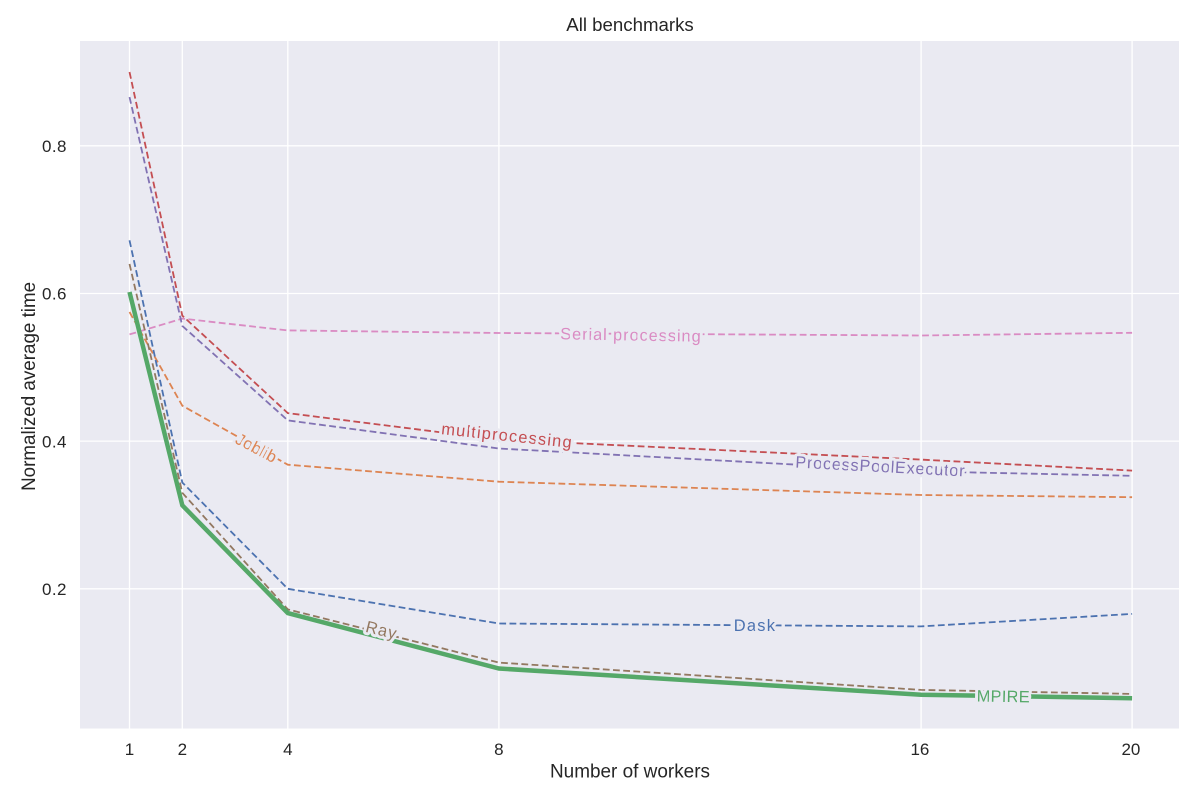 This screenshot has width=1200, height=800. I want to click on svg-text: Serial processing, so click(630, 335).